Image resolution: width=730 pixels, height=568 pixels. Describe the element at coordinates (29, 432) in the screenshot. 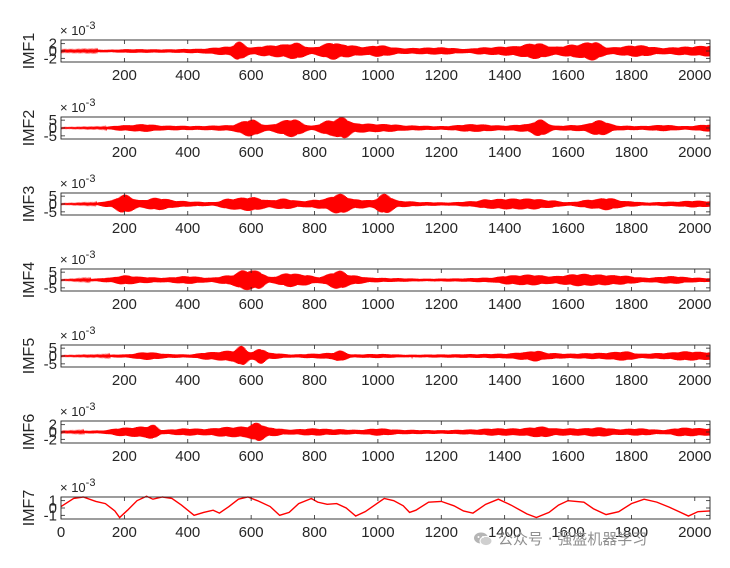

I see `y-axis-label: IMF6` at that location.